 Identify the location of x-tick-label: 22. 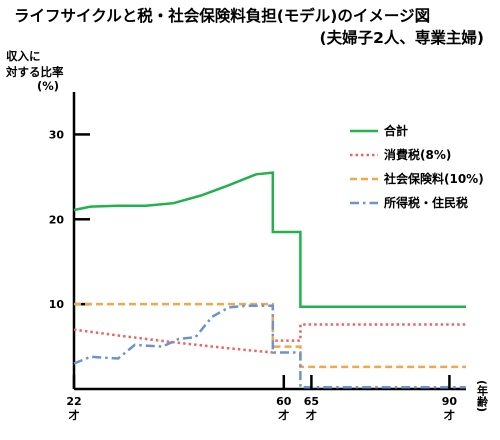
(73, 401).